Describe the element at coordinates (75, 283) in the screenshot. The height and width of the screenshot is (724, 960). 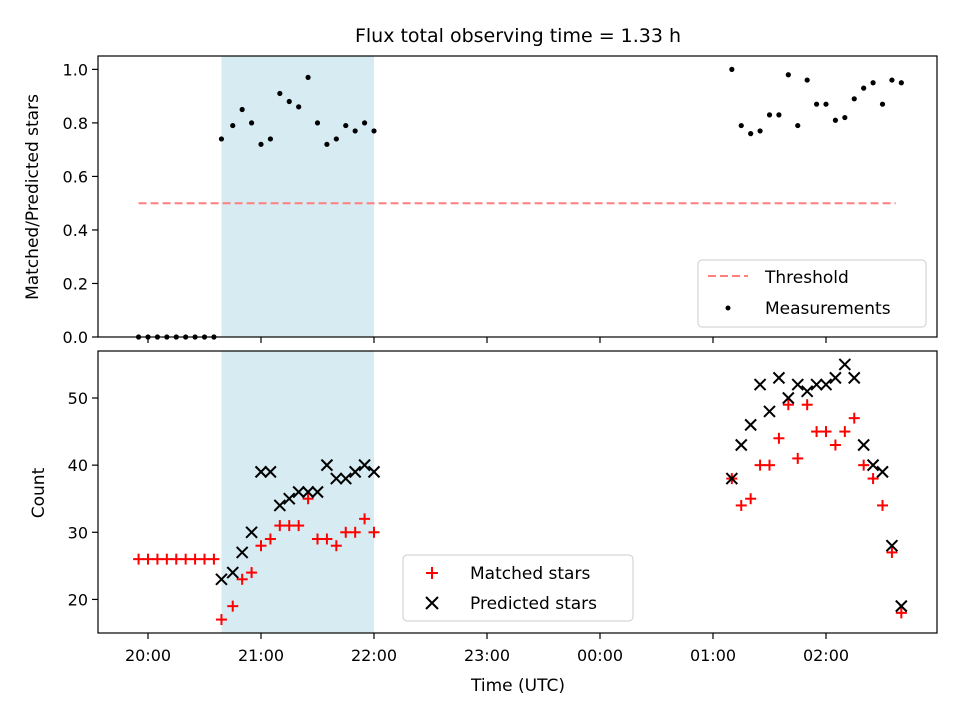
I see `y-tick-label: 0.2` at that location.